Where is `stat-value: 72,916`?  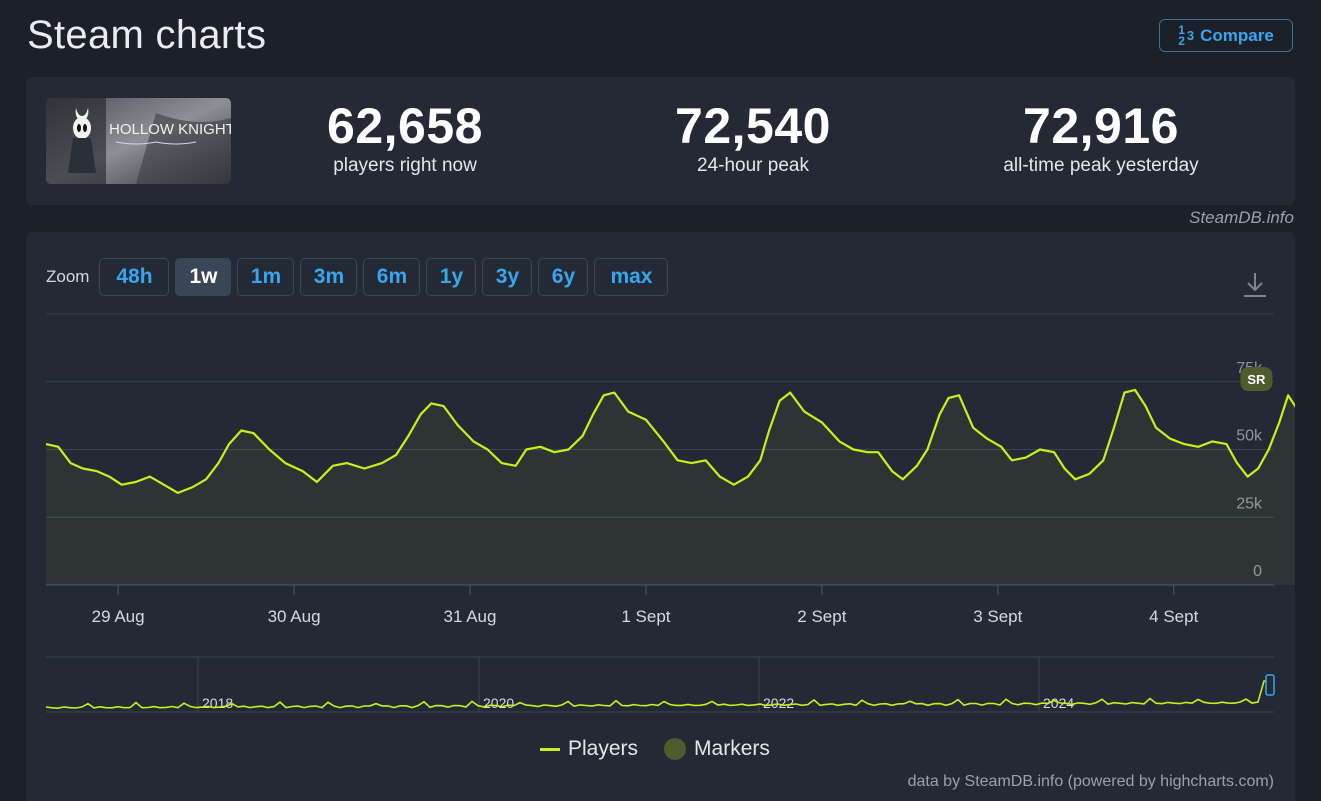 stat-value: 72,916 is located at coordinates (1101, 126).